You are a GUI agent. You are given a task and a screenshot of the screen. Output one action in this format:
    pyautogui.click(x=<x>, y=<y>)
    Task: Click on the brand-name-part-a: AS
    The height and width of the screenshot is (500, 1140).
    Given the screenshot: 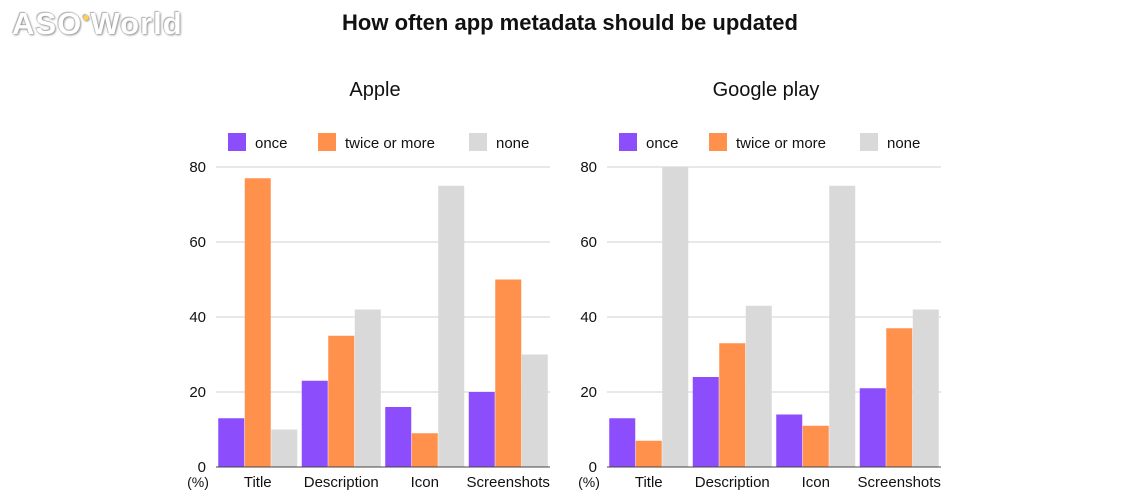 What is the action you would take?
    pyautogui.click(x=35, y=23)
    